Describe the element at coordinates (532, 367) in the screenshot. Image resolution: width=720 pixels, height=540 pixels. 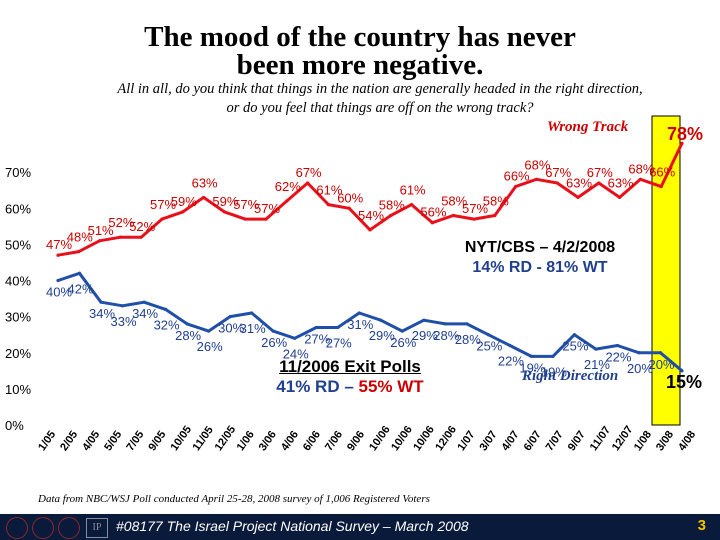
I see `right-direction-data-label: 19%` at that location.